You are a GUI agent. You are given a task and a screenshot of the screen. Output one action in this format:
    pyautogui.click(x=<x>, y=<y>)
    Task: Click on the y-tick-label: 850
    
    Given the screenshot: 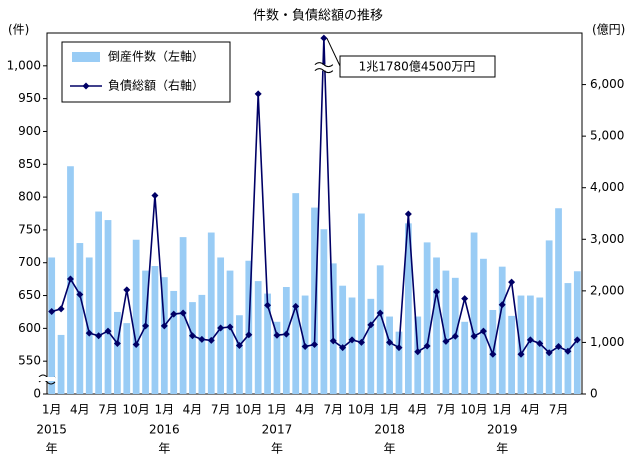 What is the action you would take?
    pyautogui.click(x=29, y=164)
    